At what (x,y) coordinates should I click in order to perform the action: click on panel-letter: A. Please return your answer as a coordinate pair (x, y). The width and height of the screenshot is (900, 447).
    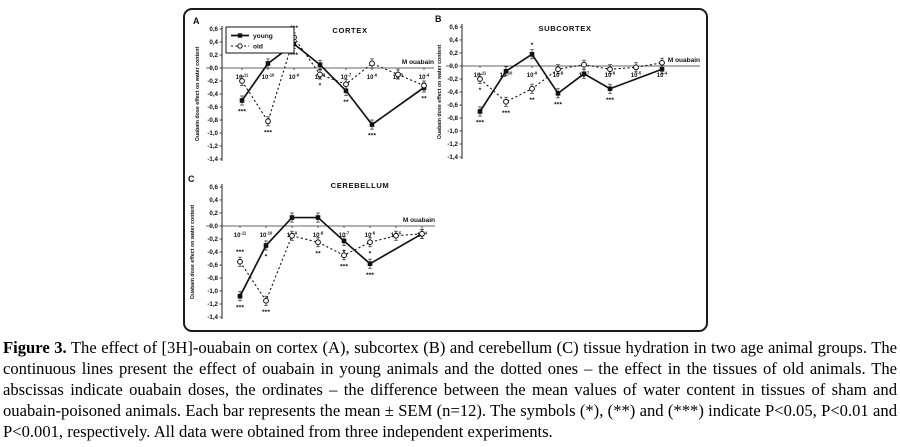
    Looking at the image, I should click on (196, 21).